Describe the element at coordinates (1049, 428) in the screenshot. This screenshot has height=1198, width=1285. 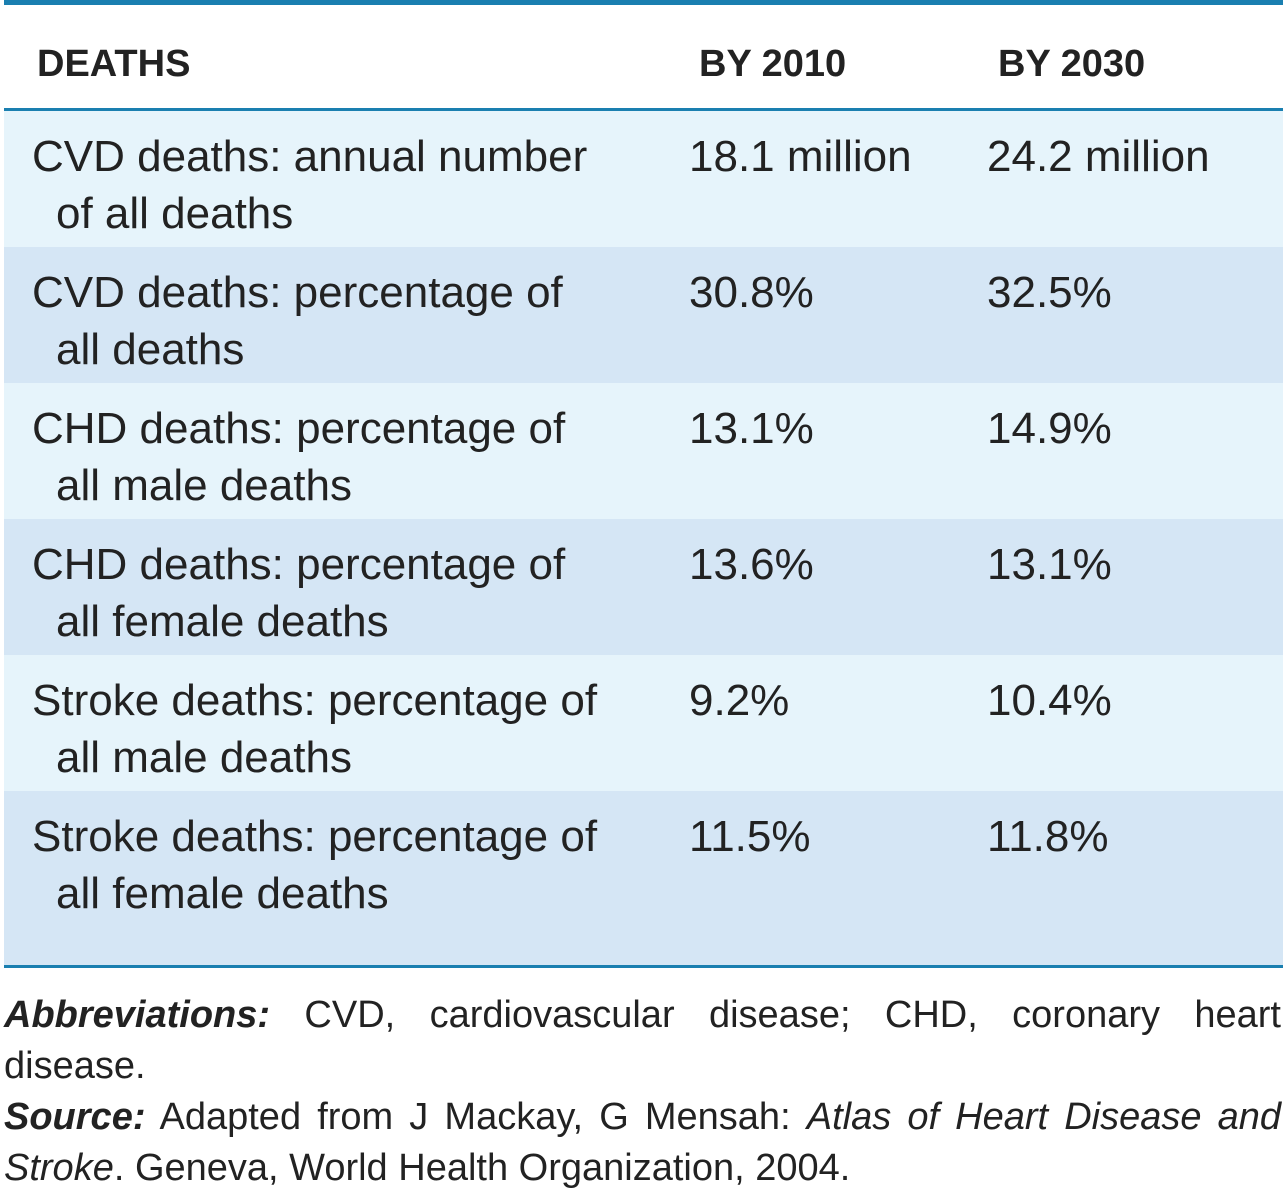
I see `row-value-2030: 14.9%` at that location.